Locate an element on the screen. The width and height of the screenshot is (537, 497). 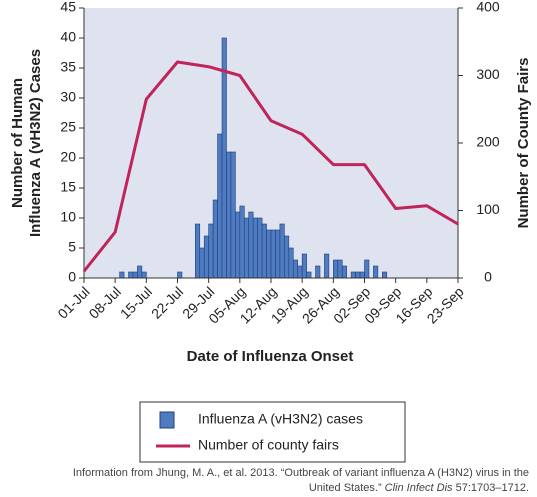
y2-tick-label: 200 is located at coordinates (488, 142).